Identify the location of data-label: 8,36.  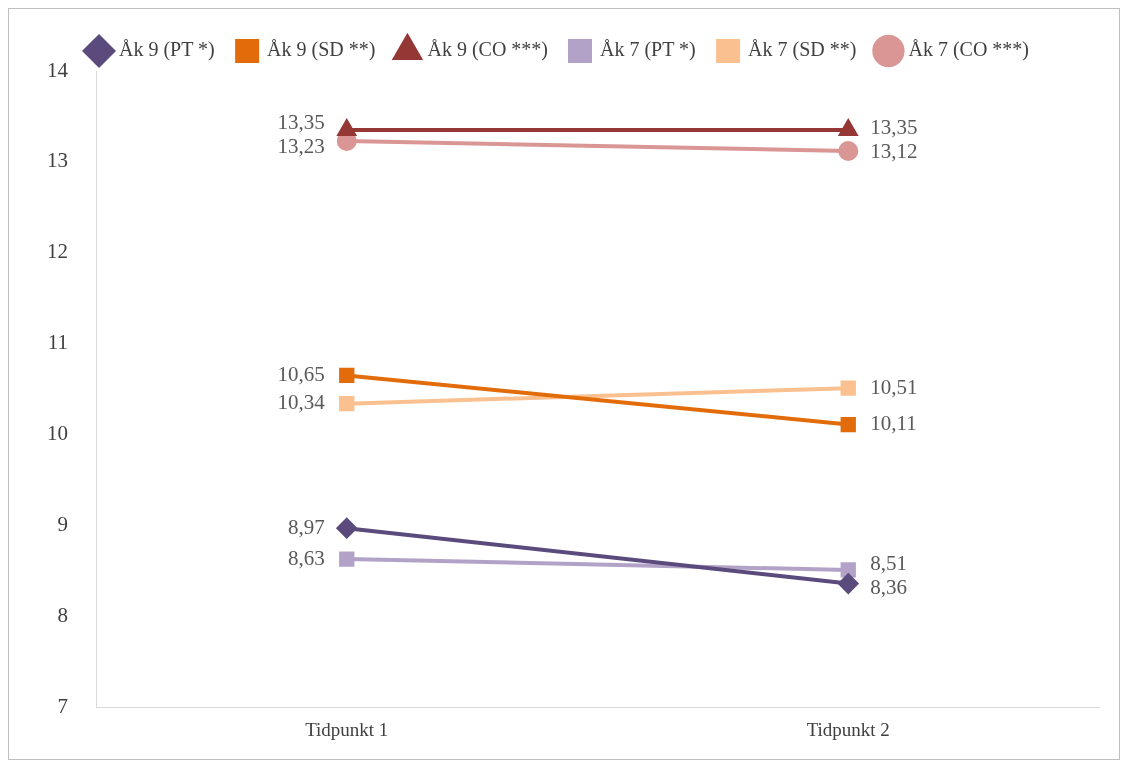
(888, 587).